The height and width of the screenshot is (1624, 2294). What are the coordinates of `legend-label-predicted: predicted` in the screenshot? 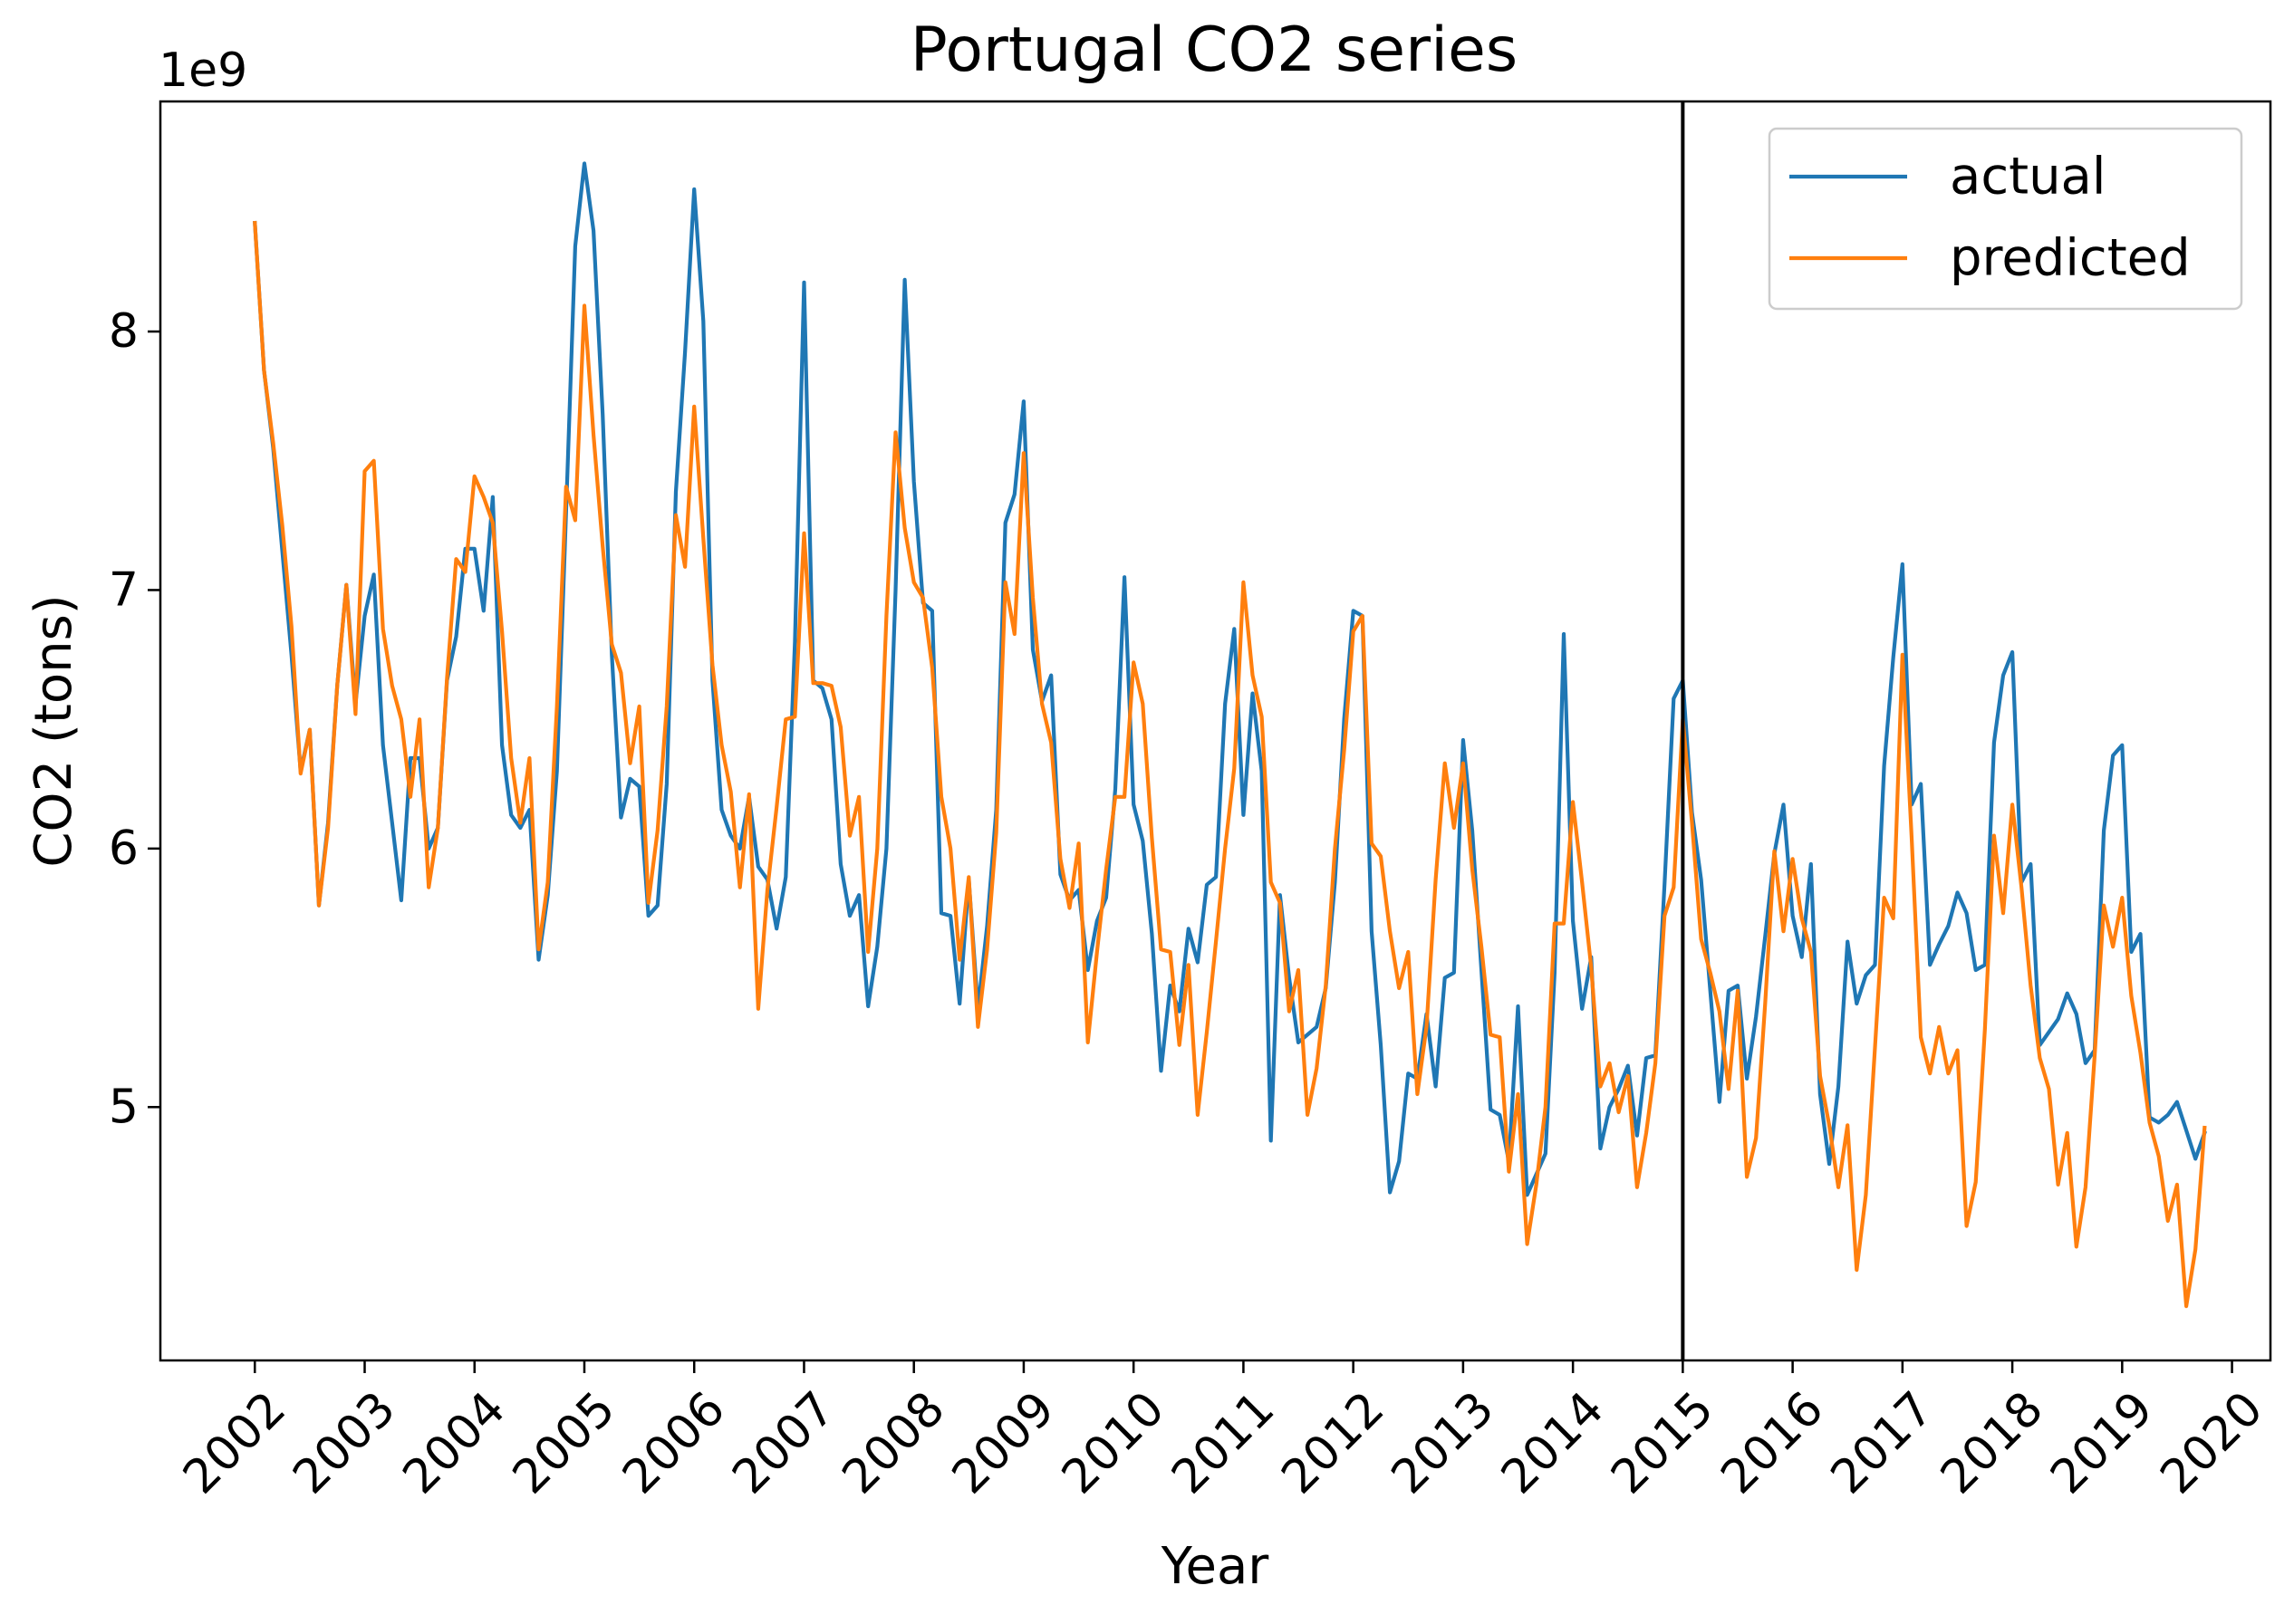 It's located at (2070, 258).